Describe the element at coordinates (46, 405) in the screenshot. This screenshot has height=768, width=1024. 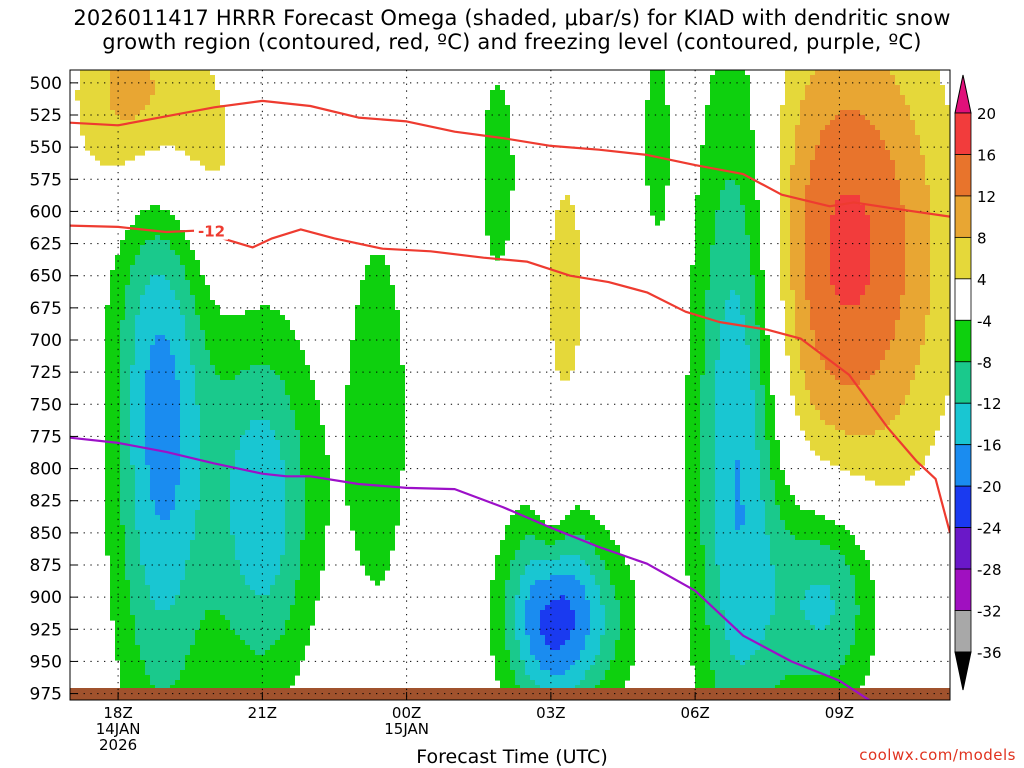
I see `ytick-label-750: 750` at that location.